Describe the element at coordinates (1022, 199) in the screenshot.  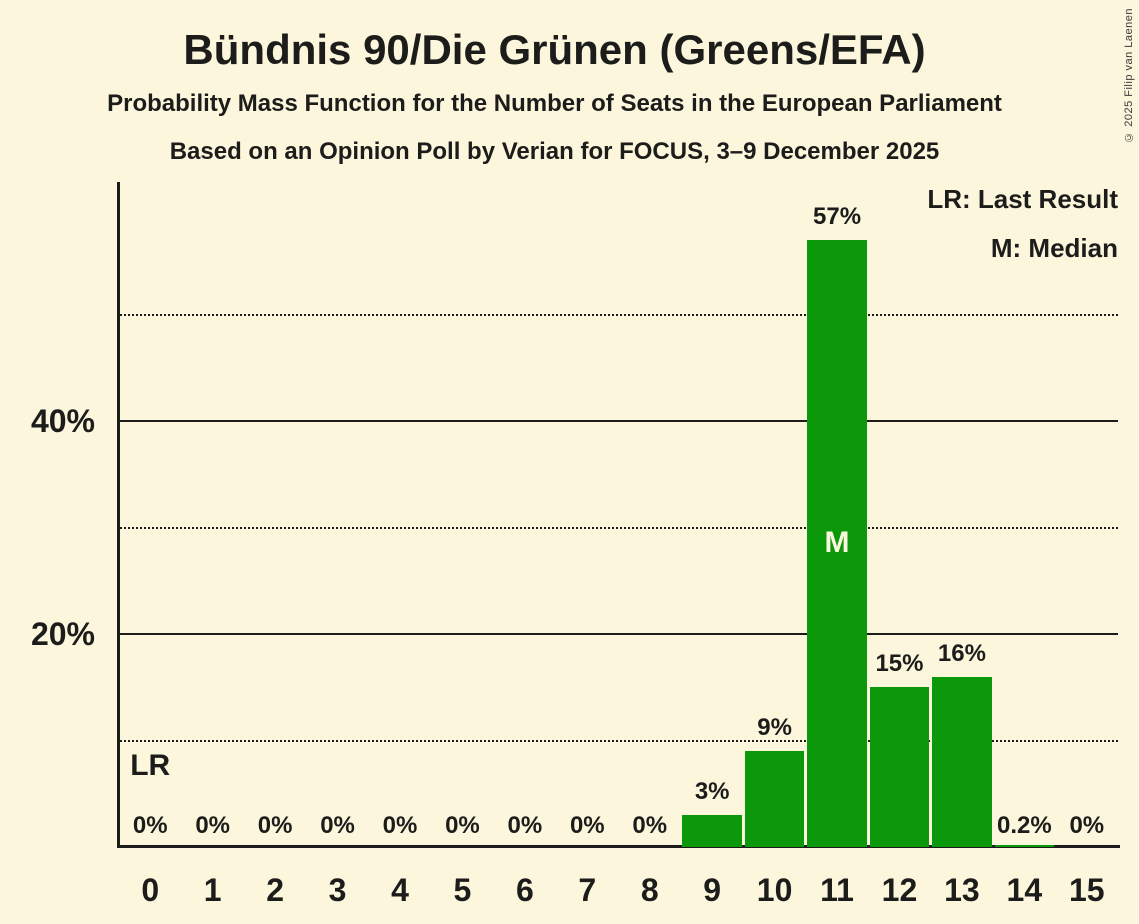
I see `legend-last-result: LR: Last Result` at that location.